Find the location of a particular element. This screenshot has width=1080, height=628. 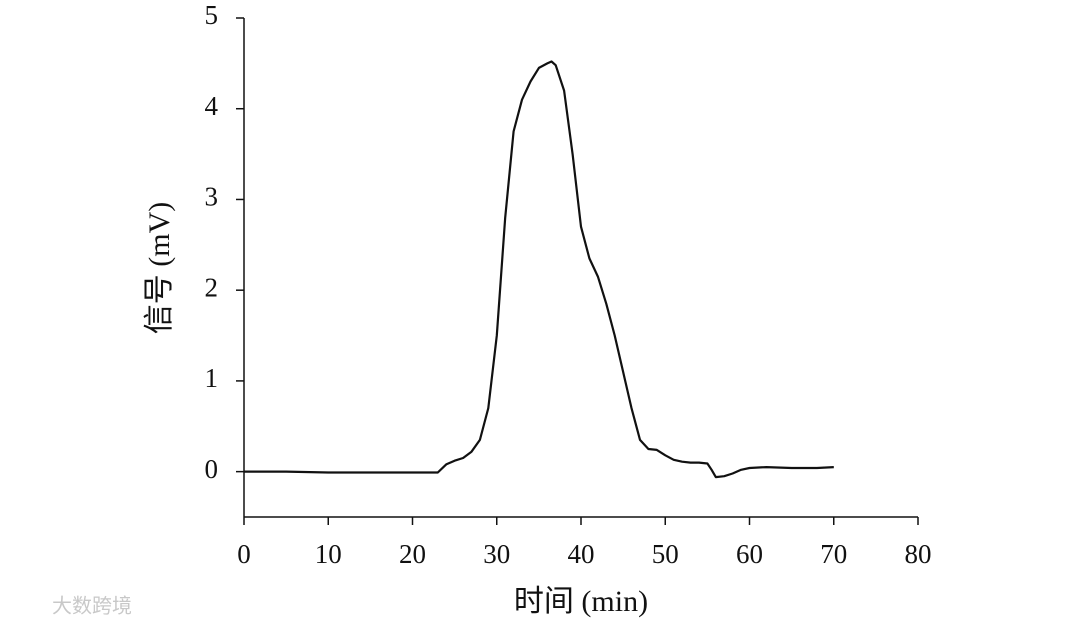

x-tick-label: 30 is located at coordinates (496, 554).